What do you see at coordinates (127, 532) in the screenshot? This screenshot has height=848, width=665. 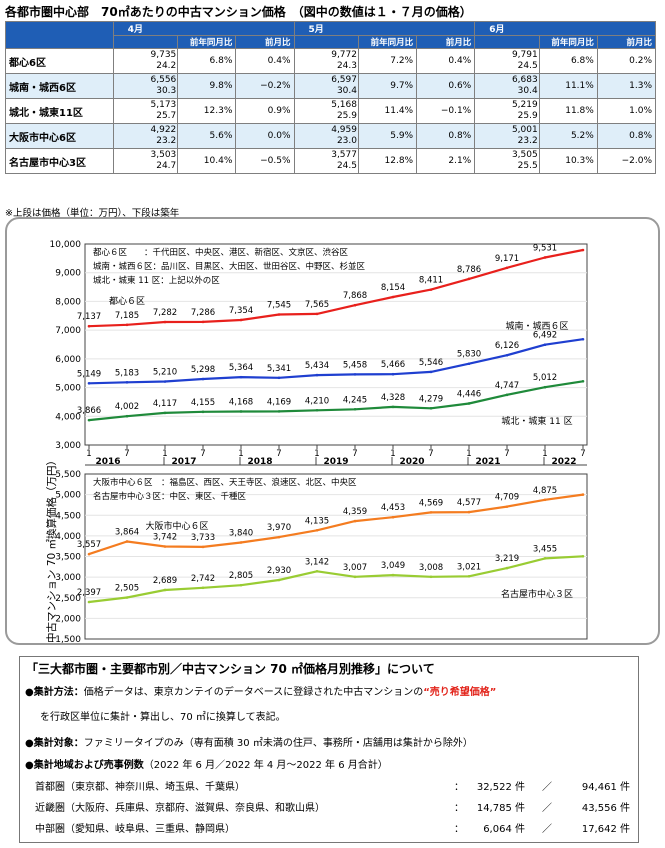 I see `data-label: 3,864` at bounding box center [127, 532].